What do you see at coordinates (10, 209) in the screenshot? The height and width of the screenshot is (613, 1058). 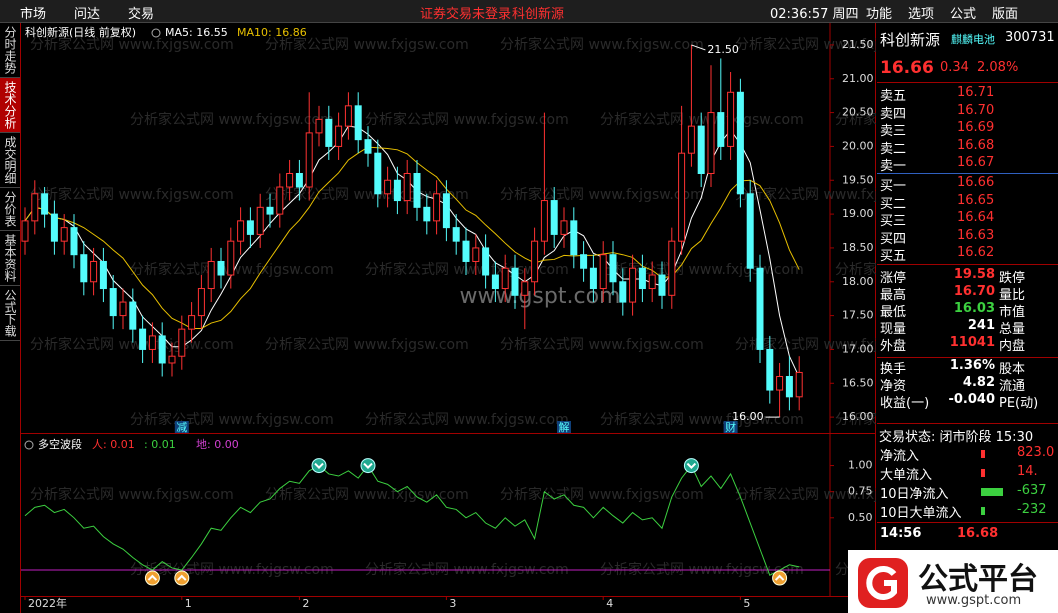 I see `side-tab: 分价表` at bounding box center [10, 209].